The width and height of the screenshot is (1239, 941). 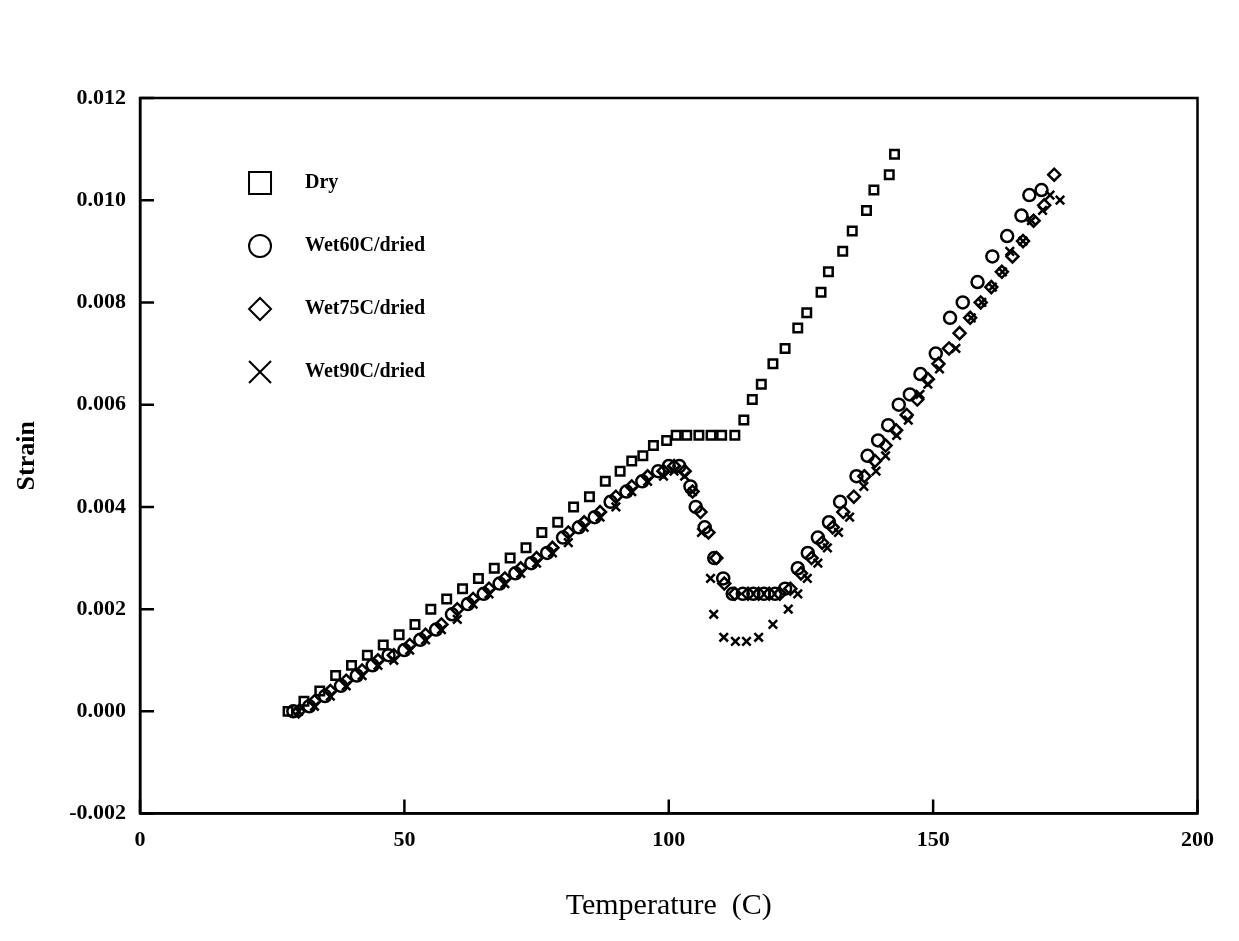 What do you see at coordinates (101, 505) in the screenshot?
I see `y-tick-label: 0.004` at bounding box center [101, 505].